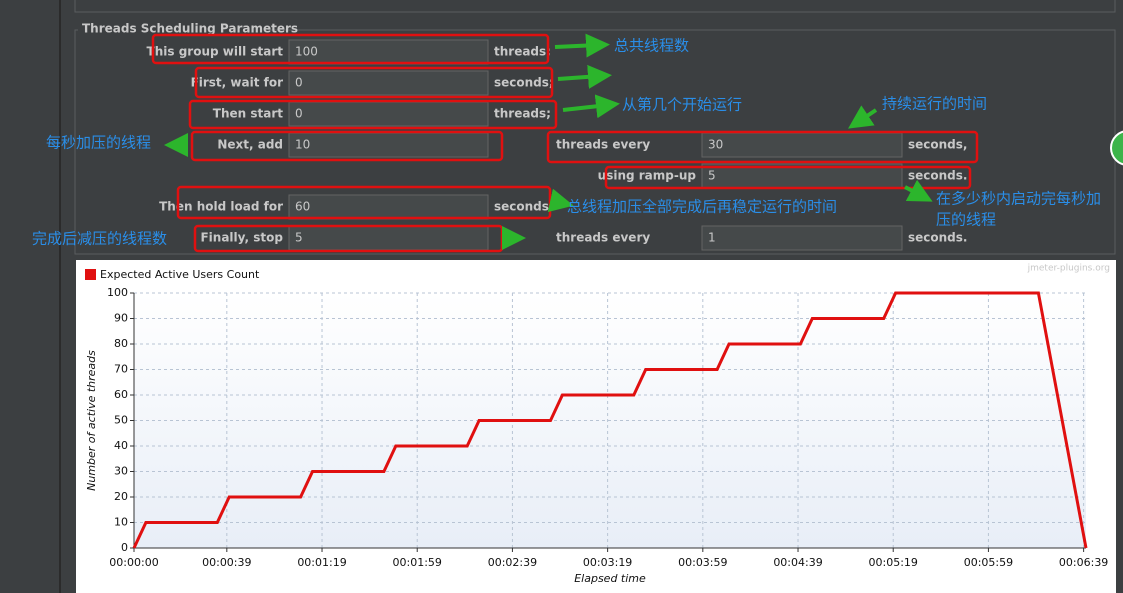 This screenshot has height=593, width=1123. Describe the element at coordinates (124, 547) in the screenshot. I see `y-tick-label: 0` at that location.